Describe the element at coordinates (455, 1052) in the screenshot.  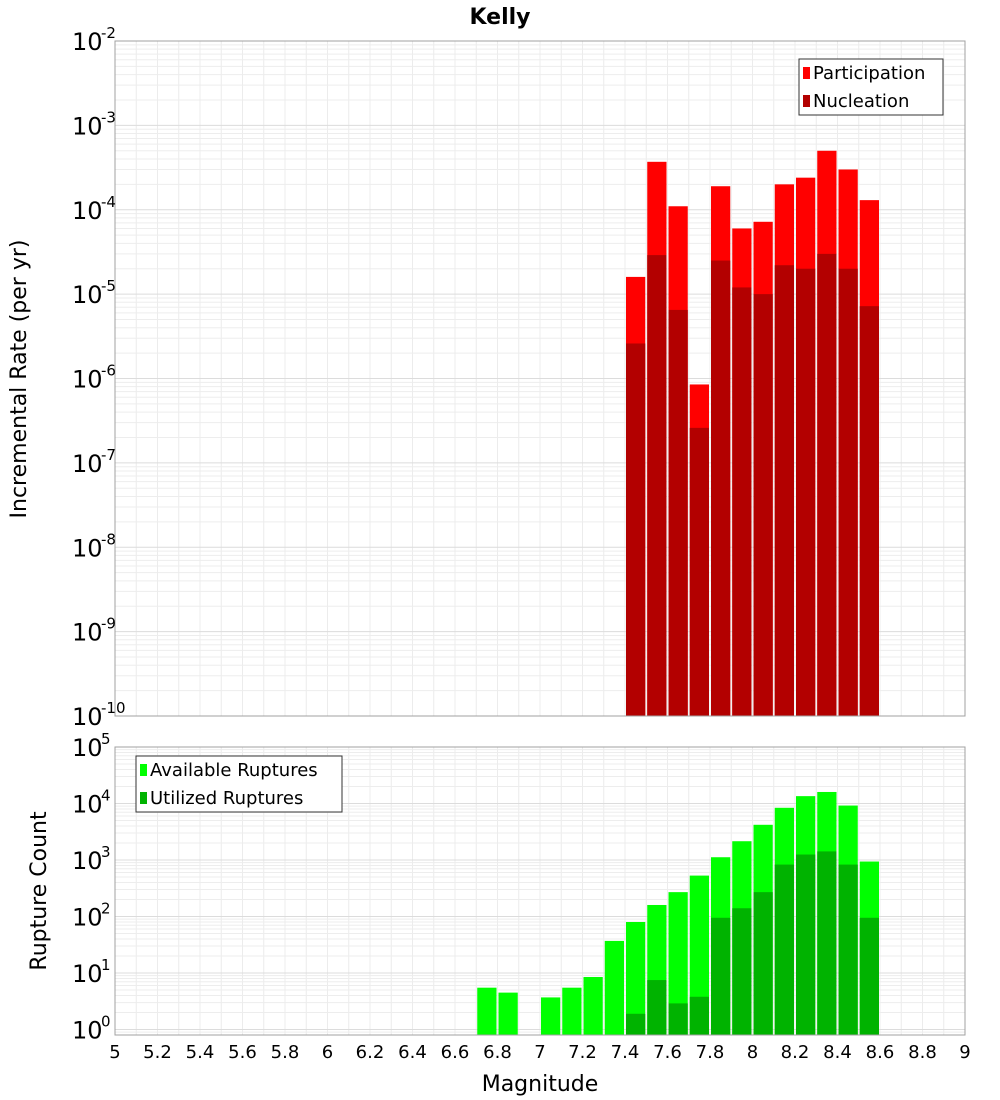
I see `x-tick-label: 6.6` at that location.